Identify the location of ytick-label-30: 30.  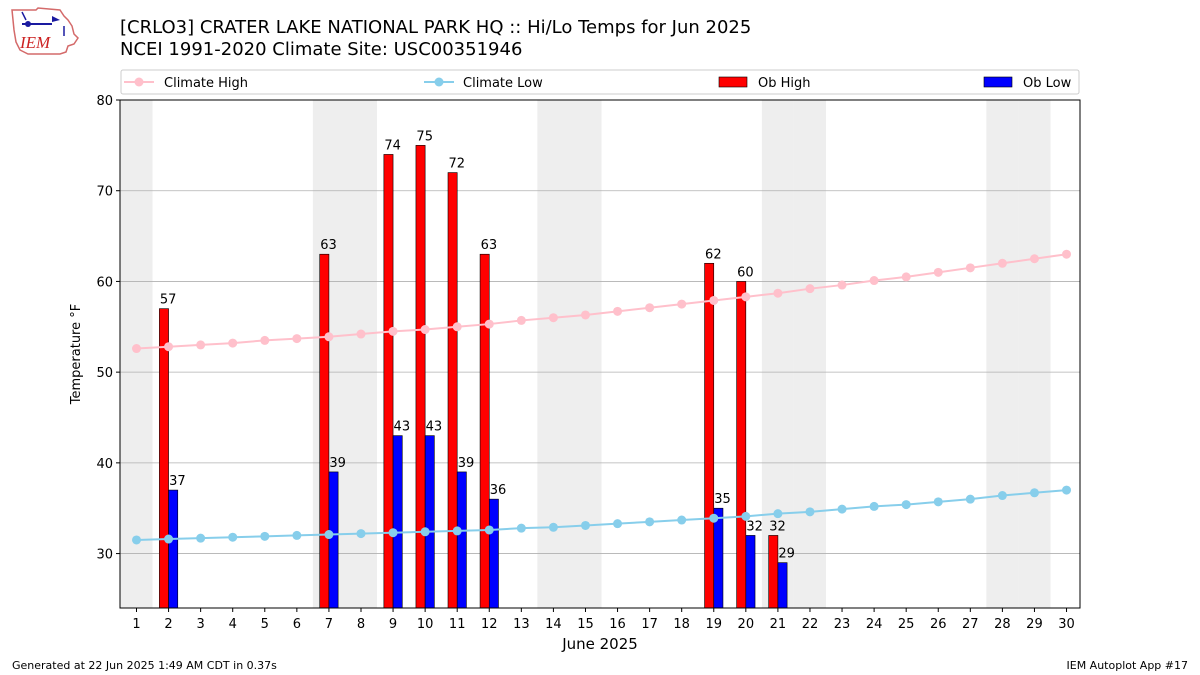
(104, 555).